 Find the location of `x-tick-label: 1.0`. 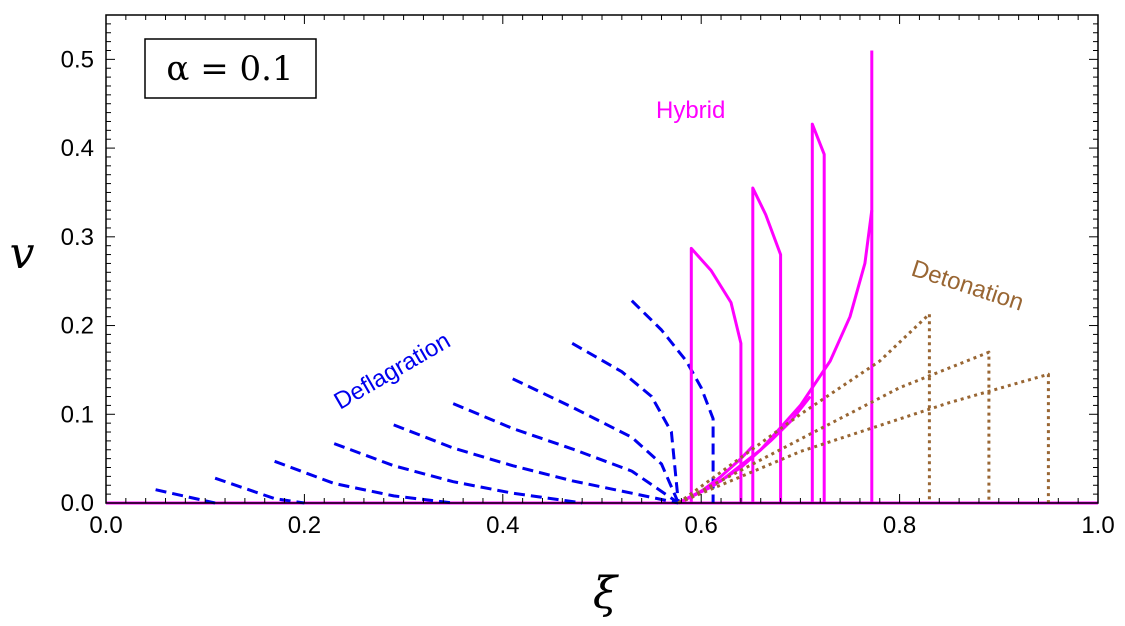

x-tick-label: 1.0 is located at coordinates (1097, 525).